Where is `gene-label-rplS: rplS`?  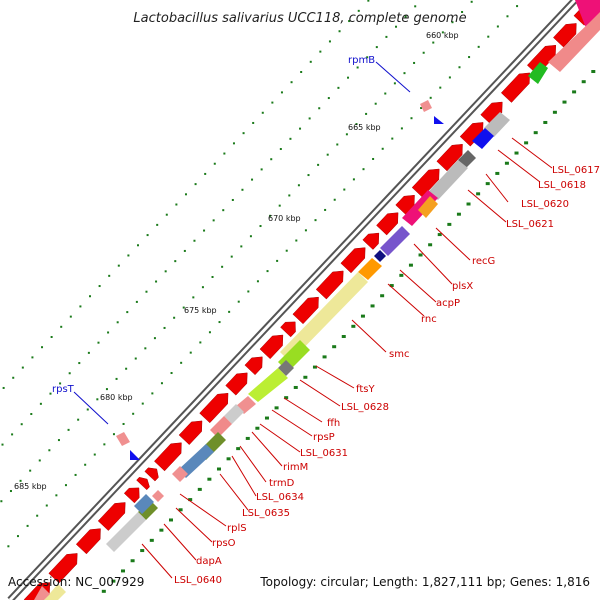
gene-label-rplS: rplS is located at coordinates (237, 528).